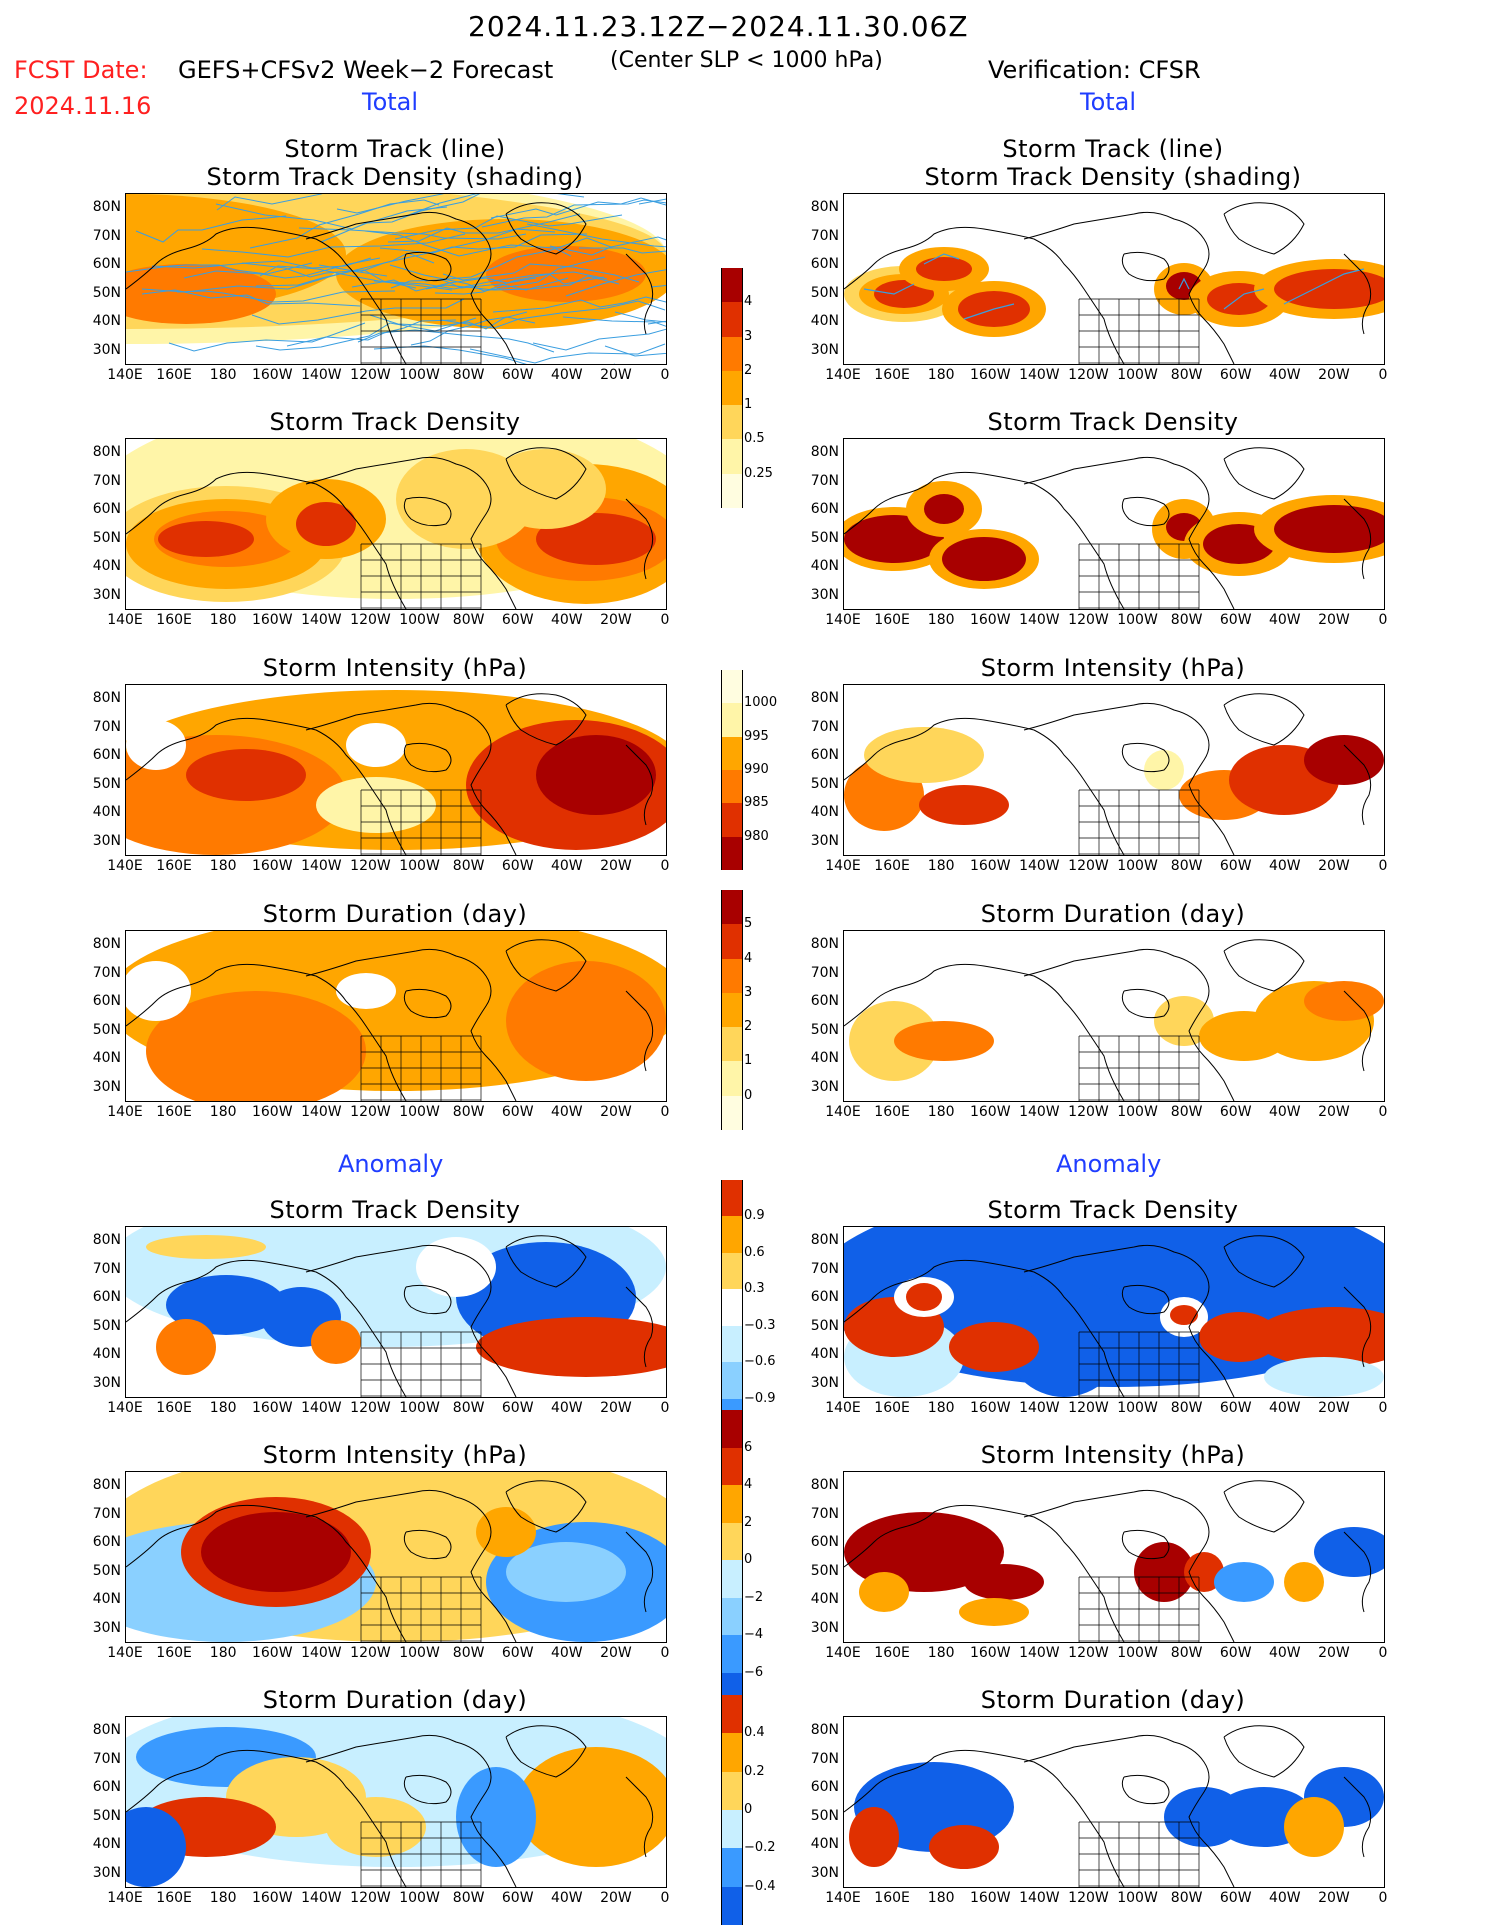  I want to click on colorbar-label: 0.6, so click(754, 1252).